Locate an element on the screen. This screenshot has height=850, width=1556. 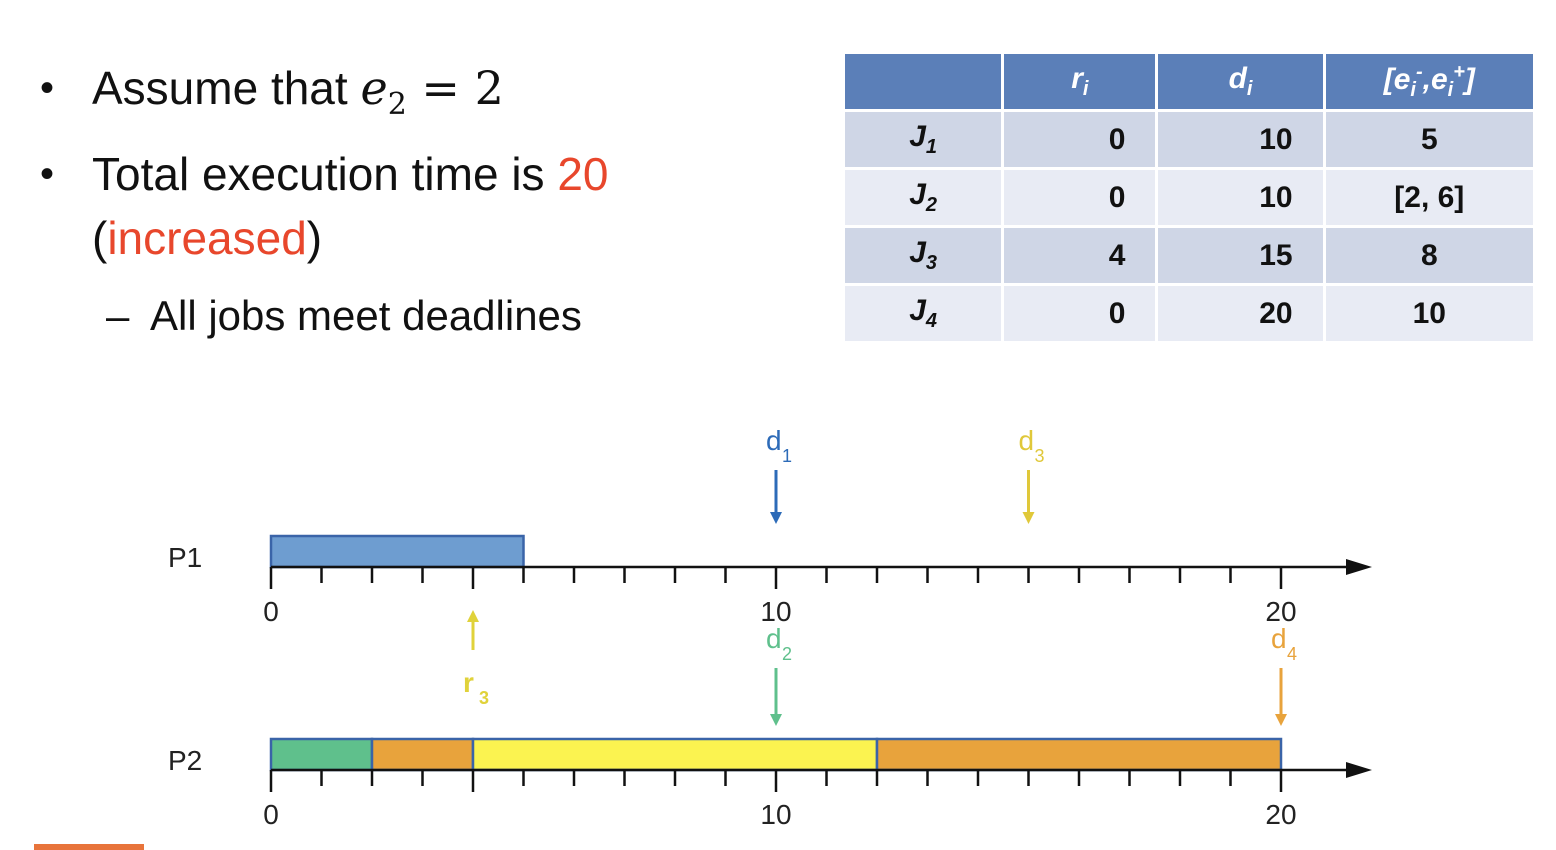
table-row: J3 4 15 8 is located at coordinates (1189, 255).